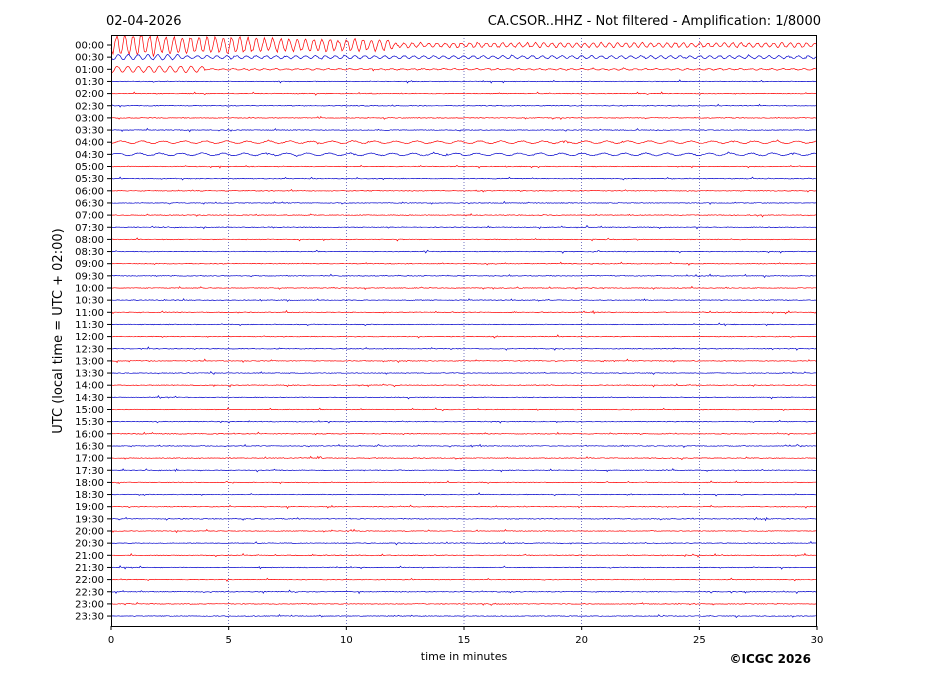 The height and width of the screenshot is (700, 927). What do you see at coordinates (89, 617) in the screenshot?
I see `row-label-2330: 23:30` at bounding box center [89, 617].